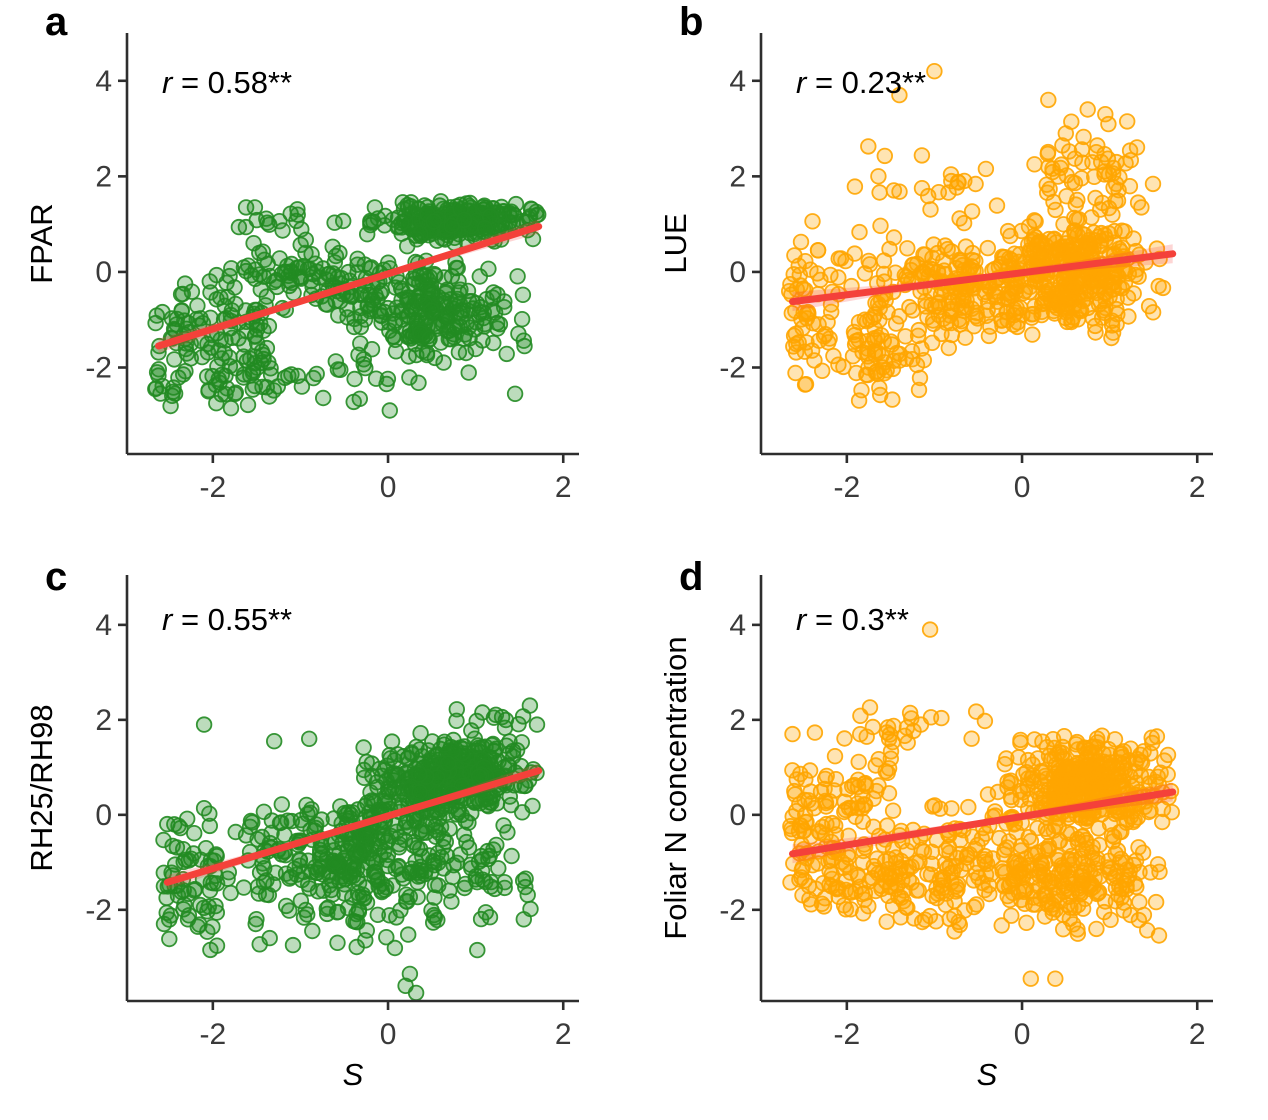 The height and width of the screenshot is (1120, 1268). I want to click on panel-letter: a, so click(56, 22).